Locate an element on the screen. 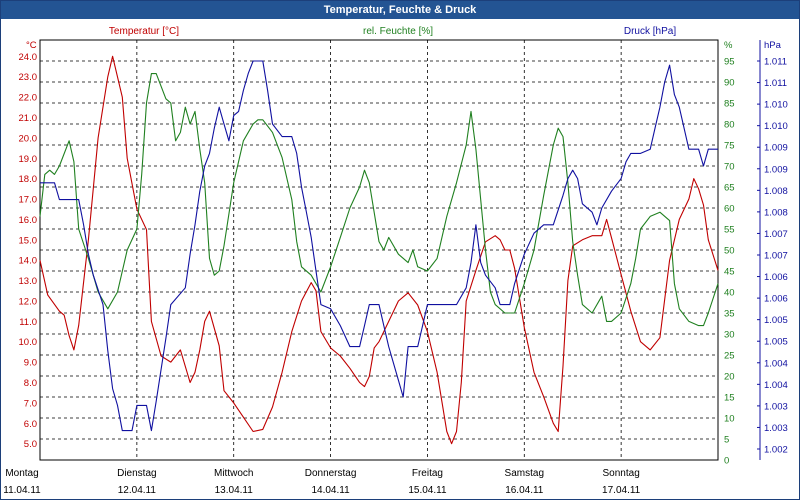  humidity-tick-label: 90 is located at coordinates (729, 83).